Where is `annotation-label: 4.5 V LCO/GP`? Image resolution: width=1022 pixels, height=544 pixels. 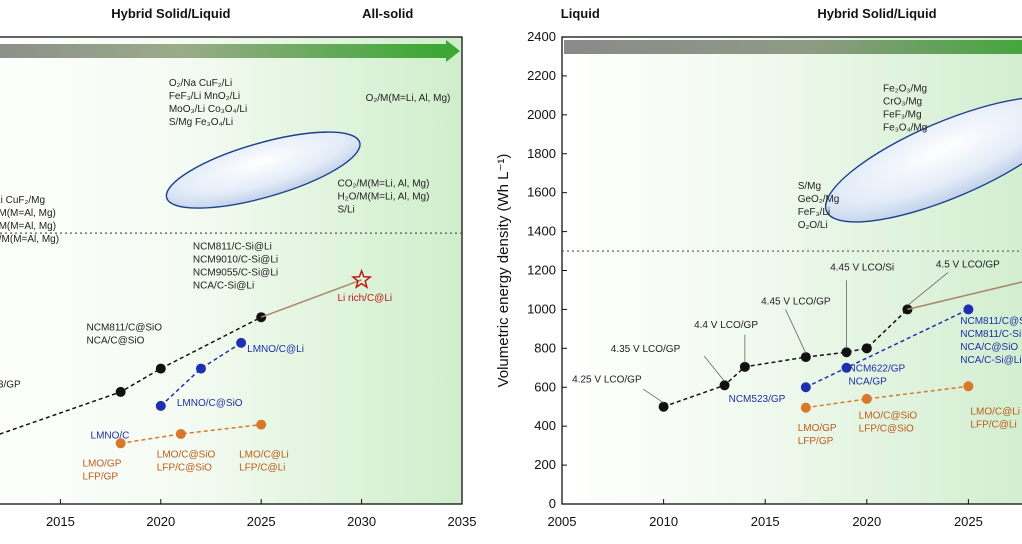 annotation-label: 4.5 V LCO/GP is located at coordinates (968, 265).